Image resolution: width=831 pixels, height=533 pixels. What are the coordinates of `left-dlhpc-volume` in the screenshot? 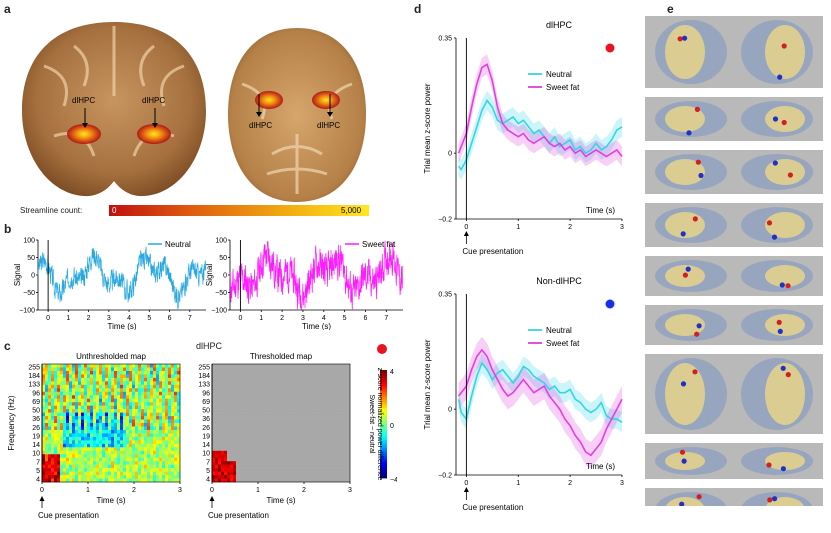 It's located at (685, 325).